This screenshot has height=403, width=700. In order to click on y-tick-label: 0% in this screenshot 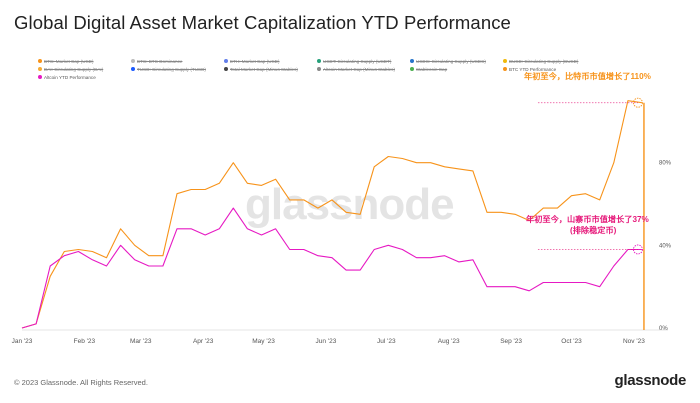, I will do `click(663, 329)`.